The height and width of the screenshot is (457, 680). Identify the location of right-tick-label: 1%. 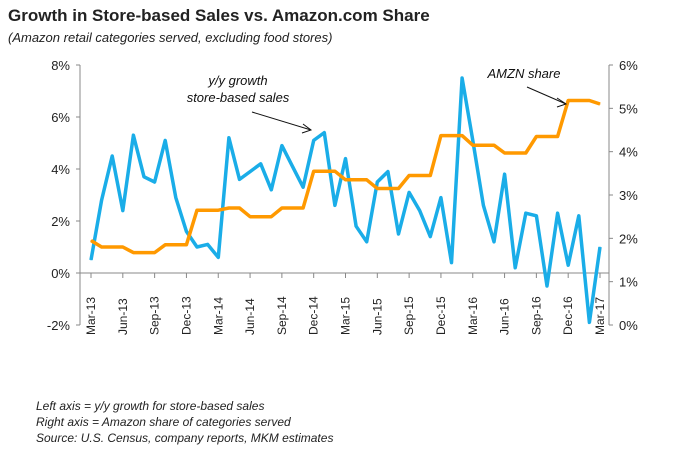
(628, 282).